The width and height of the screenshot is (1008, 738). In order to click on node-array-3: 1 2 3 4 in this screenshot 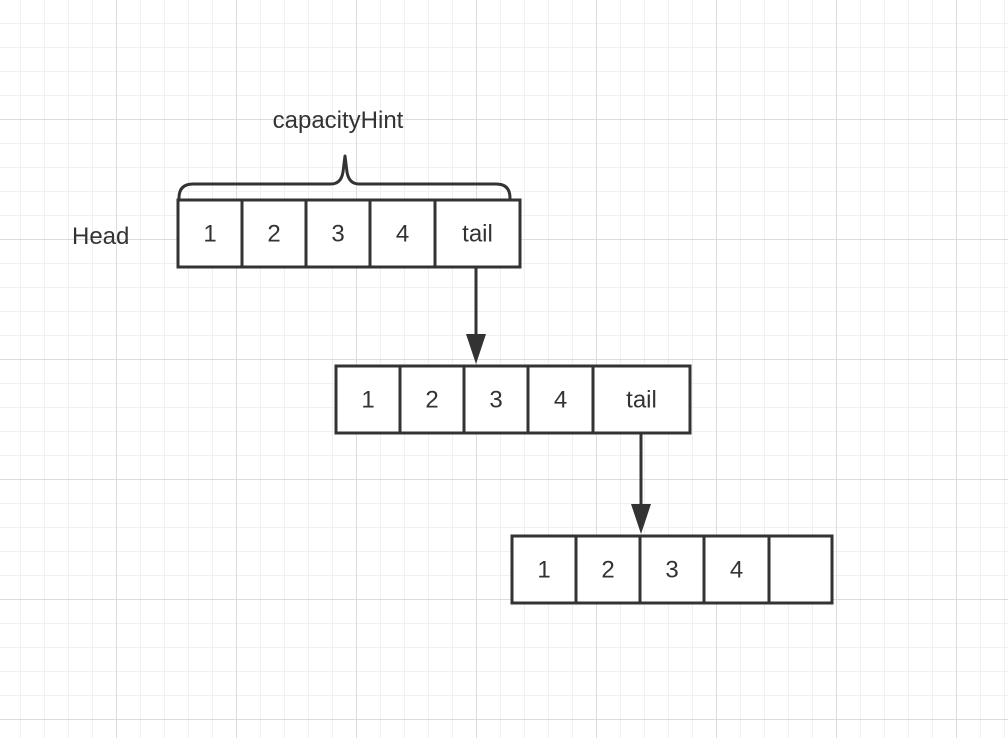, I will do `click(672, 569)`.